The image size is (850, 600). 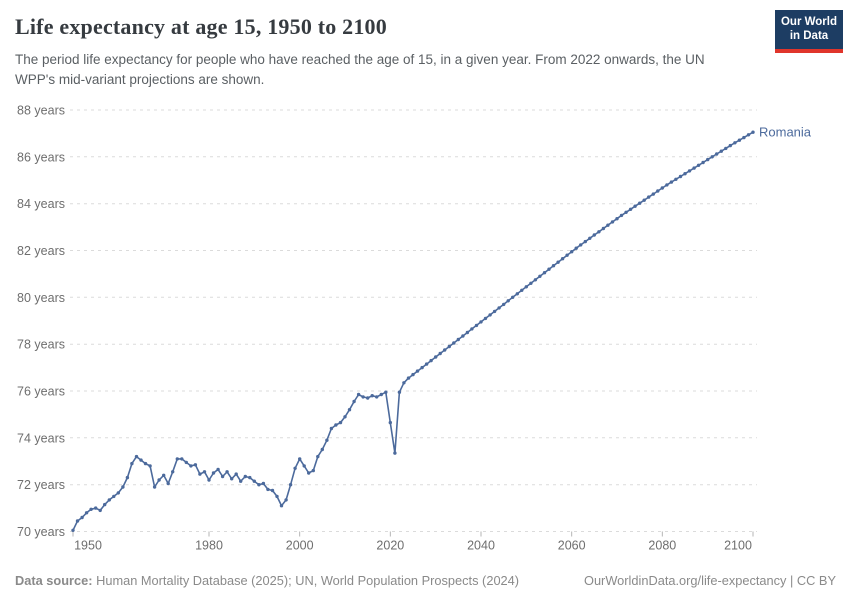 What do you see at coordinates (390, 546) in the screenshot?
I see `x-axis-label-2020: 2020` at bounding box center [390, 546].